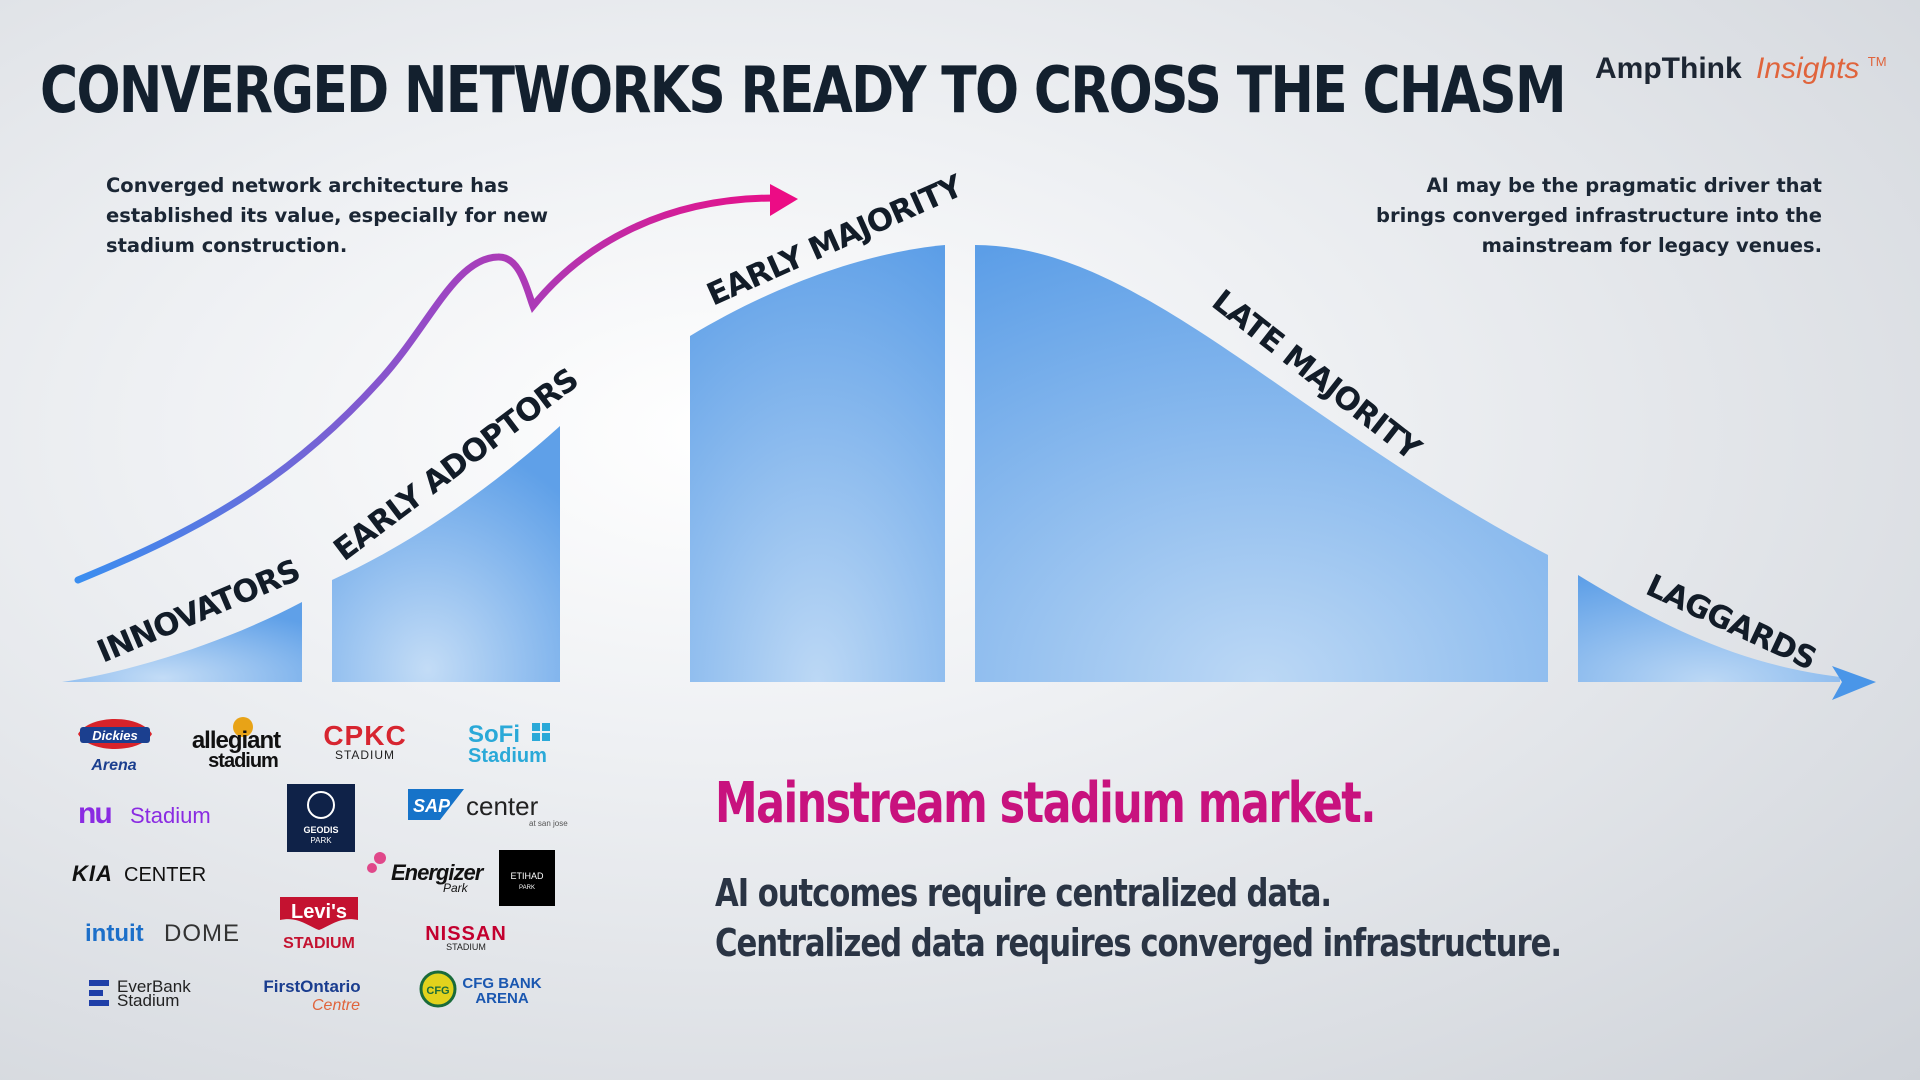 This screenshot has width=1920, height=1080. Describe the element at coordinates (162, 933) in the screenshot. I see `intuit-dome-logo: intuit DOME` at that location.